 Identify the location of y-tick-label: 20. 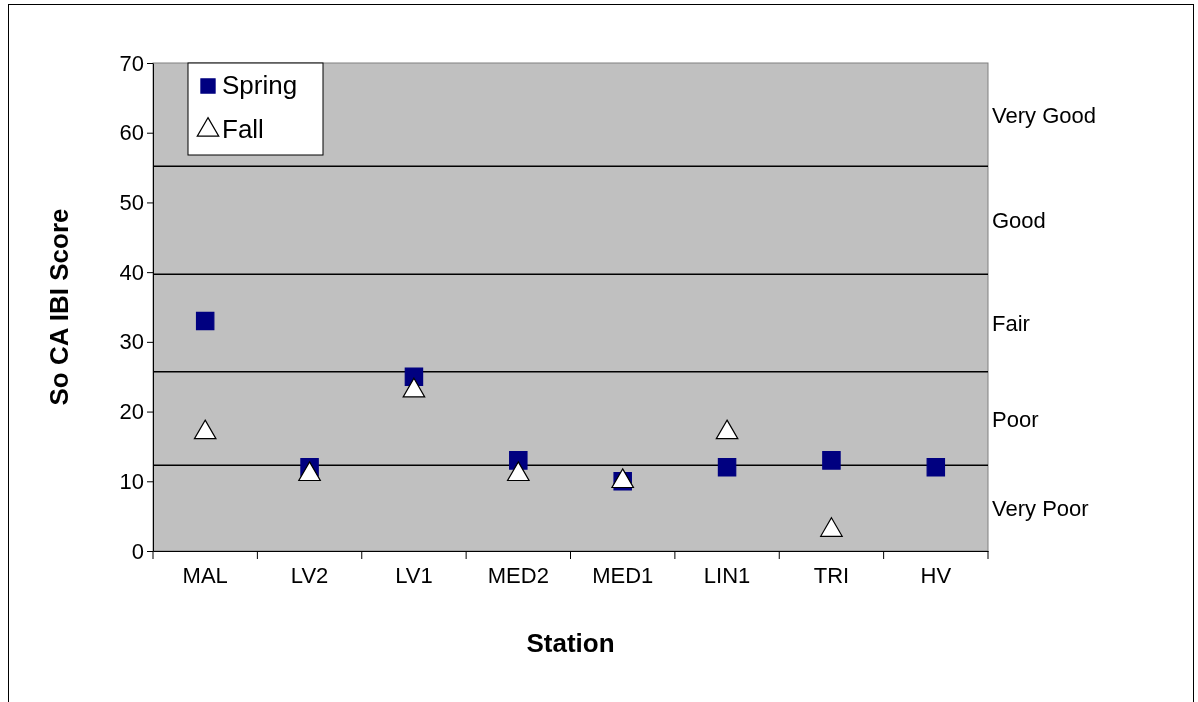
(131, 412).